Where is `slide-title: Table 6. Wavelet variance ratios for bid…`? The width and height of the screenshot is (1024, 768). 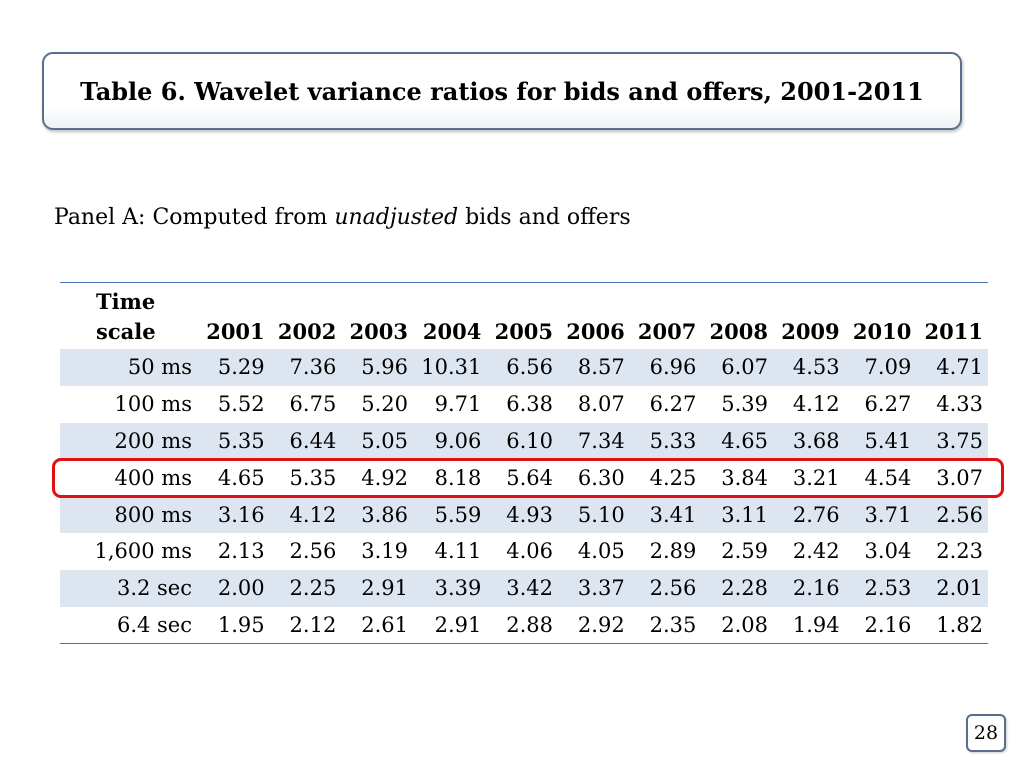 slide-title: Table 6. Wavelet variance ratios for bid… is located at coordinates (502, 91).